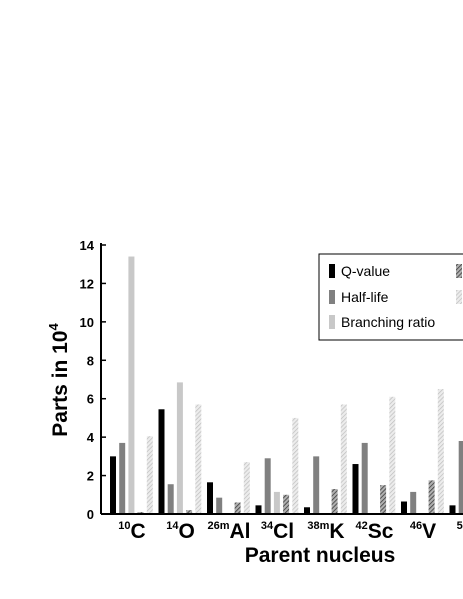  I want to click on x-tick-label: 34Cl, so click(277, 531).